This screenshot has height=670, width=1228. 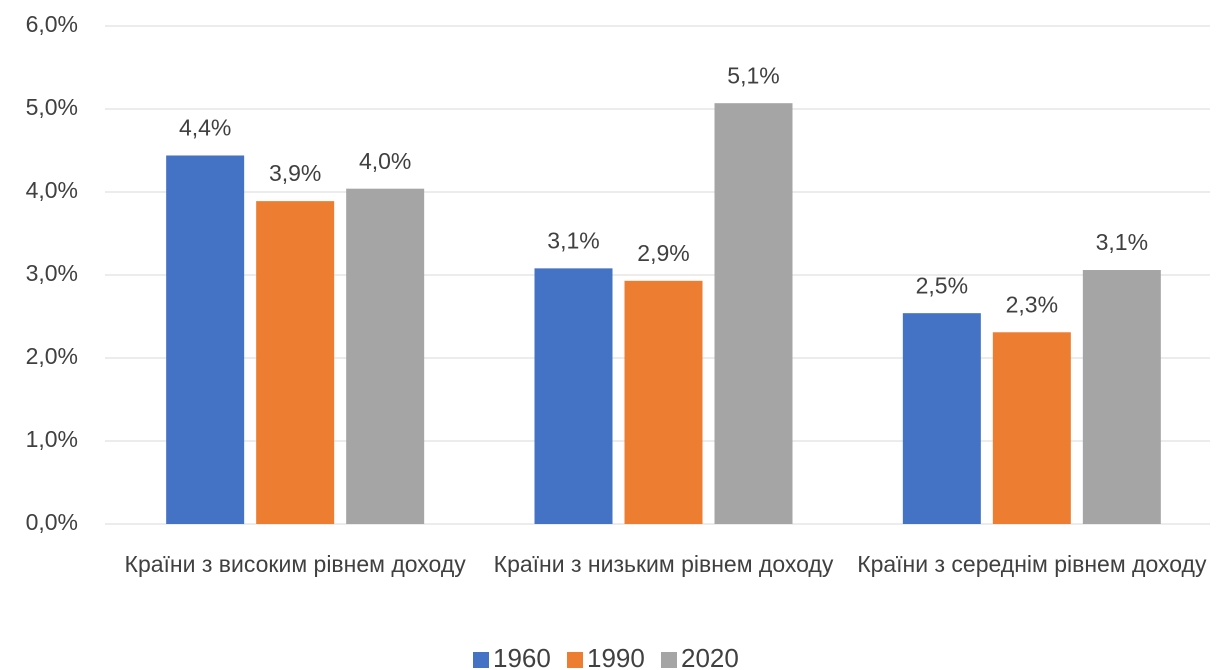 I want to click on data-label: 2,3%, so click(x=1032, y=304).